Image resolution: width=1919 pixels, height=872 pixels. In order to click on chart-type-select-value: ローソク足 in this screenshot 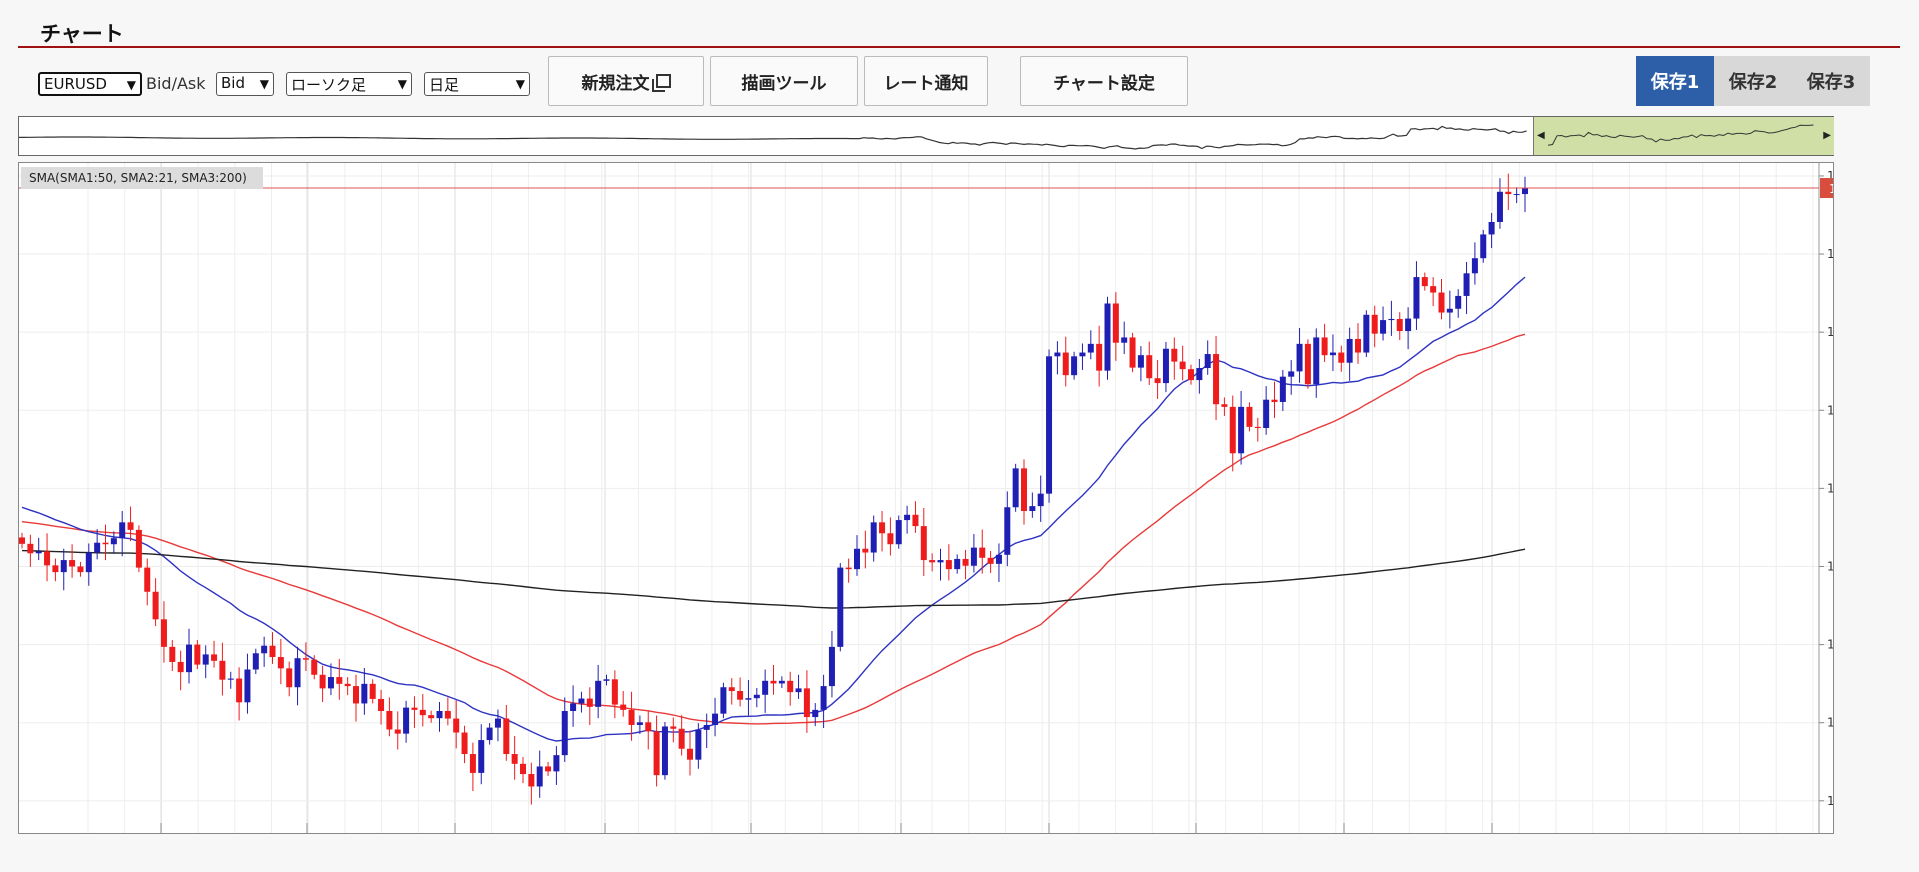, I will do `click(329, 85)`.